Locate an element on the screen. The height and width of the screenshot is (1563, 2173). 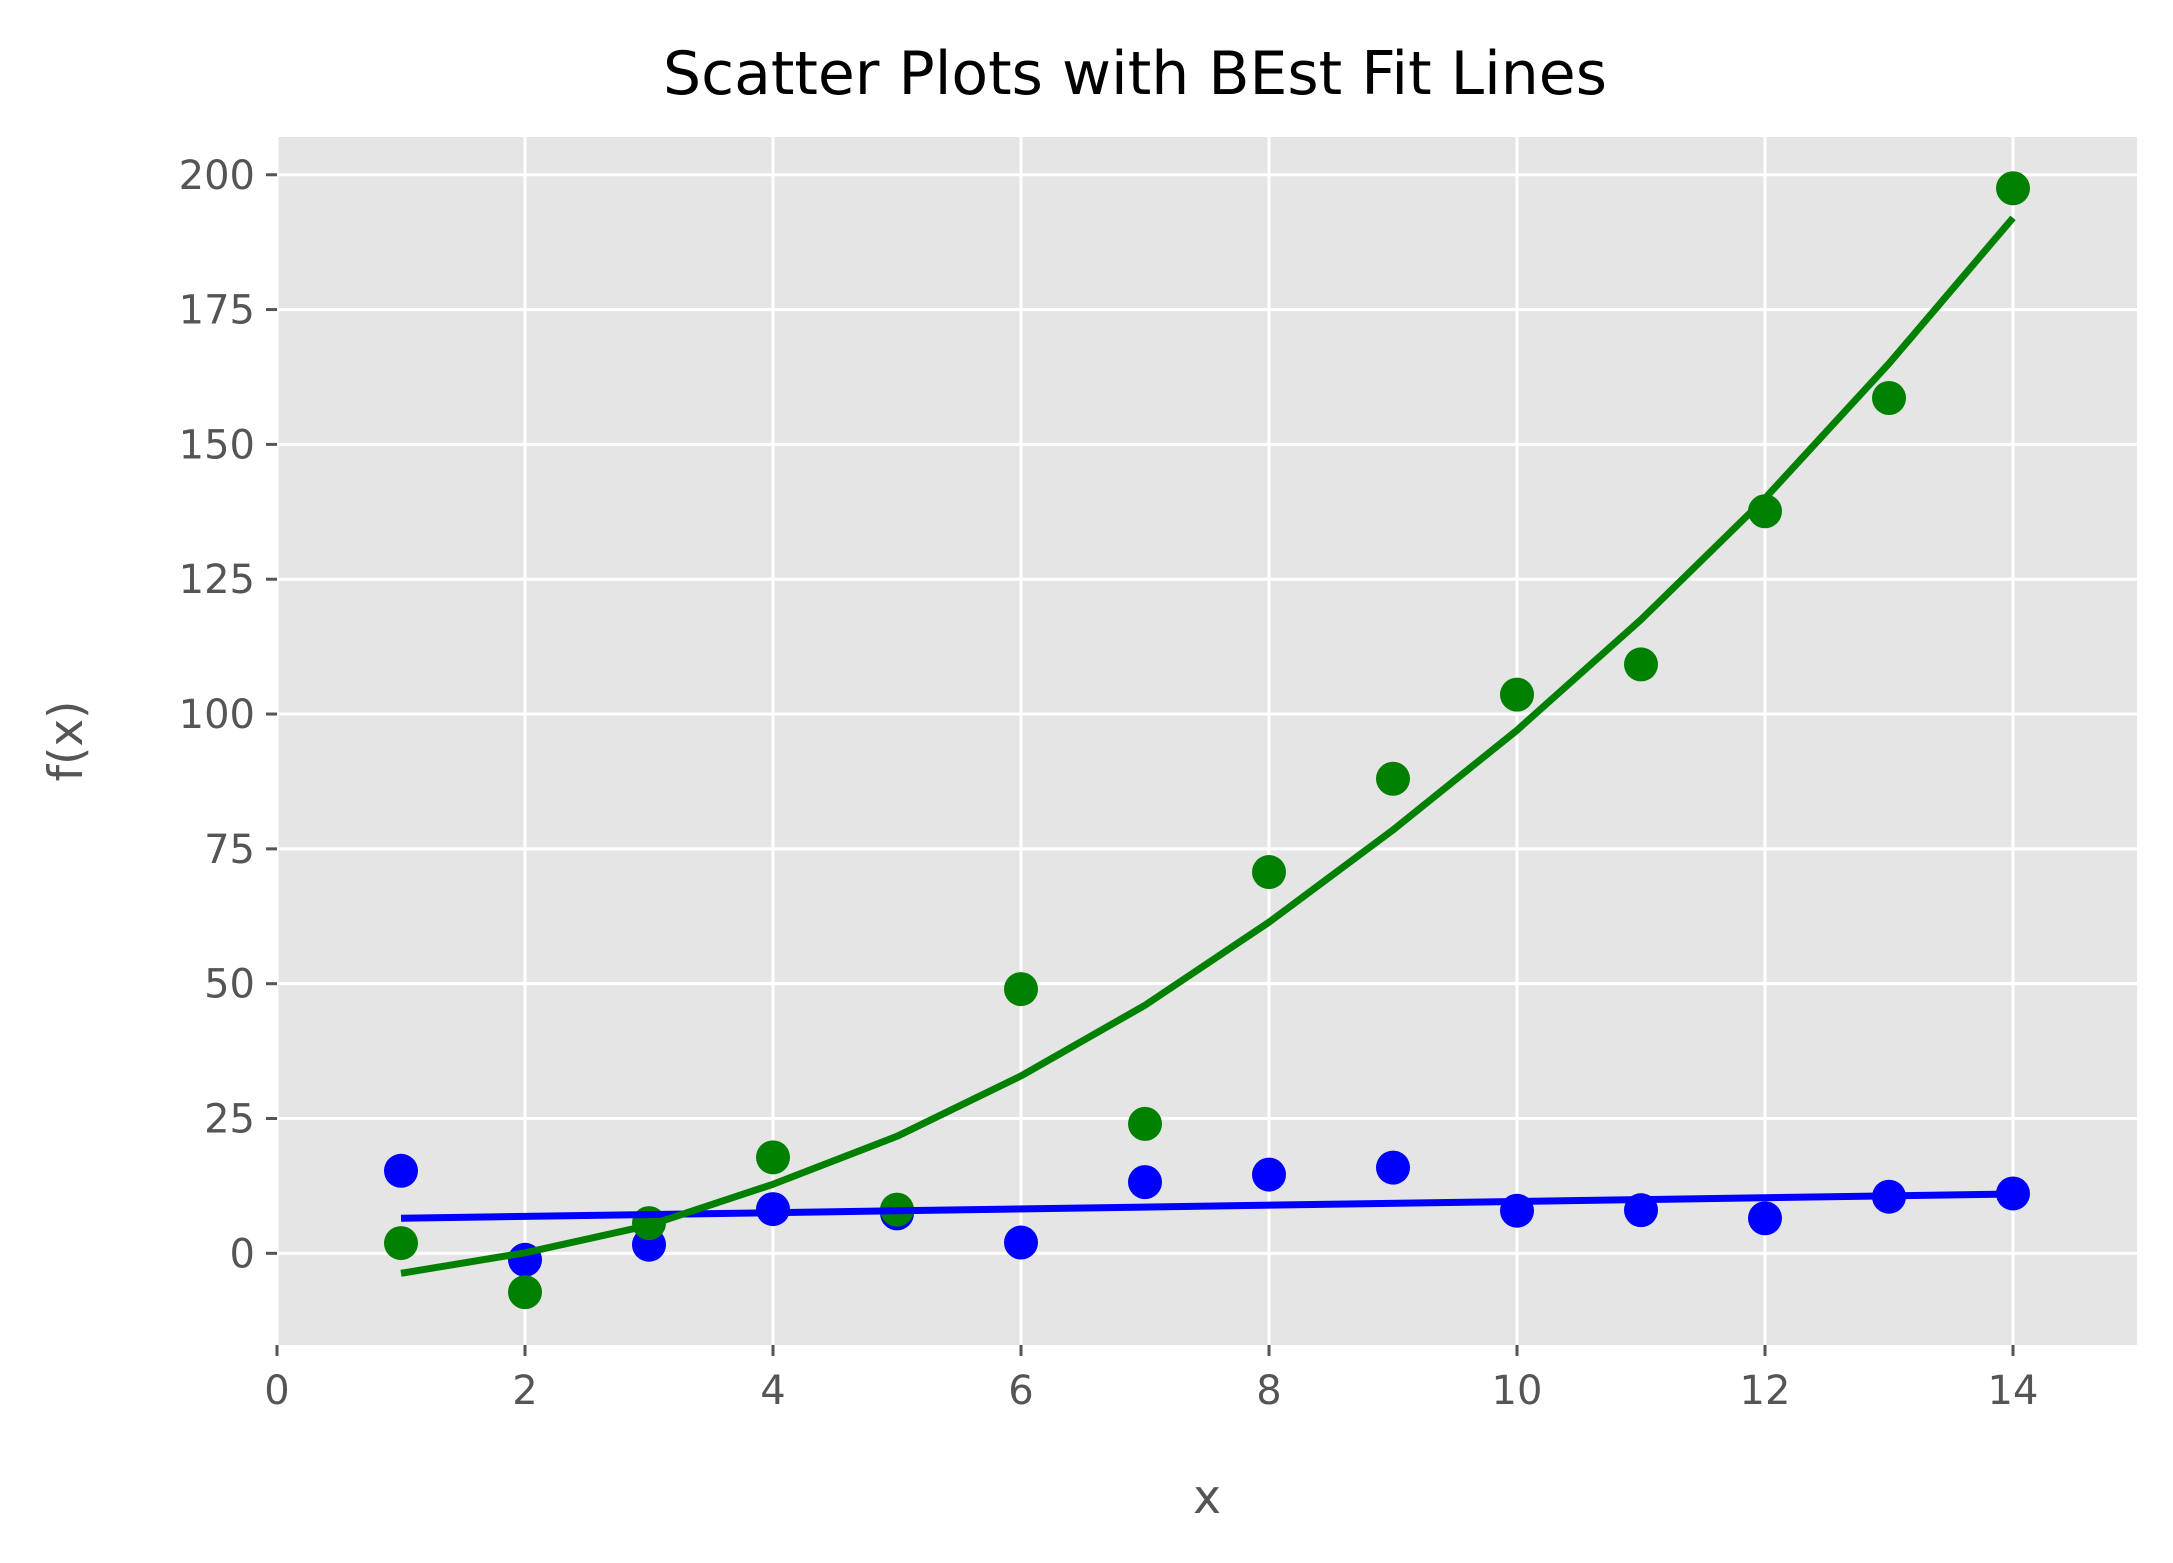
y-tick-label: 175 is located at coordinates (217, 311).